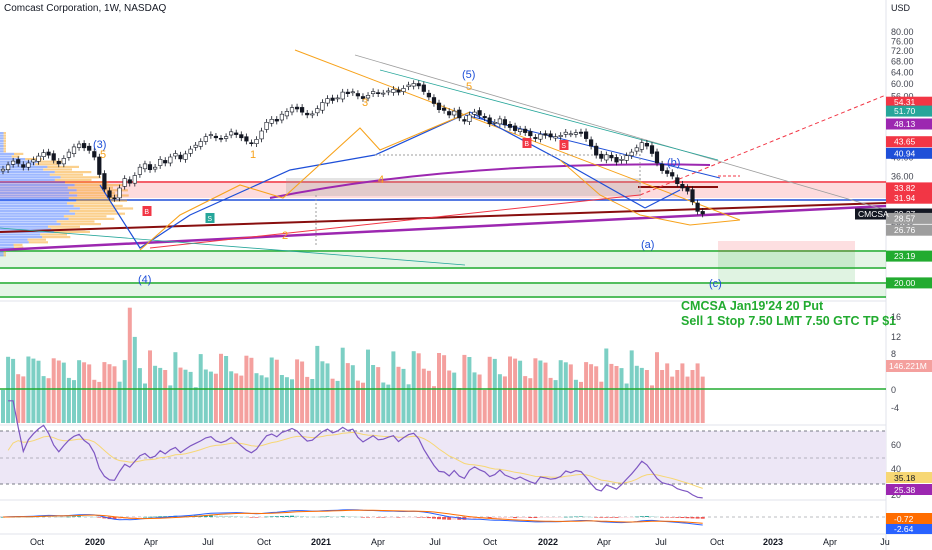 This screenshot has height=550, width=932. What do you see at coordinates (905, 256) in the screenshot?
I see `price-label: 23.19` at bounding box center [905, 256].